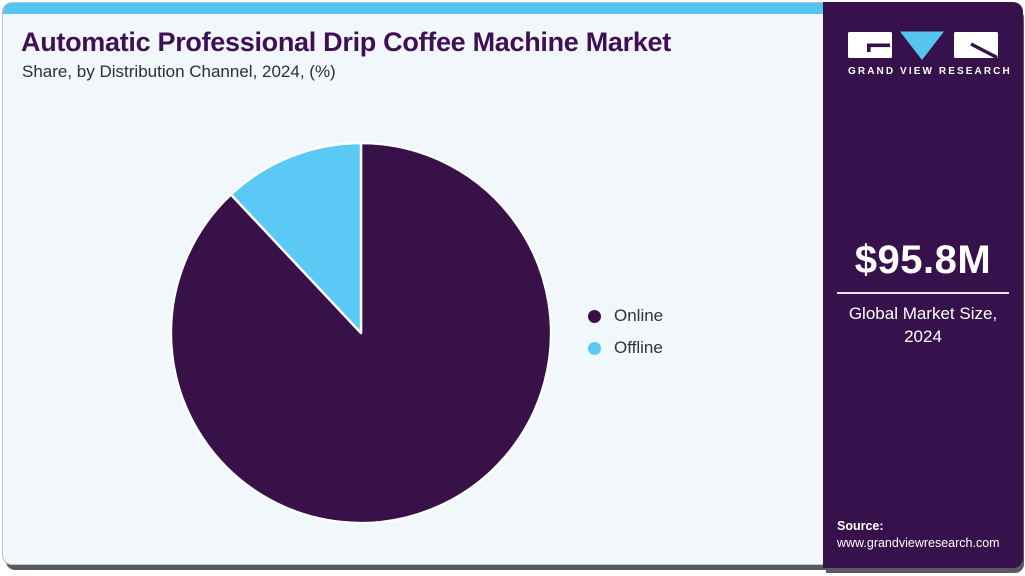 This screenshot has height=576, width=1025. Describe the element at coordinates (930, 71) in the screenshot. I see `logo-wordmark: GRAND VIEW RESEARCH` at that location.